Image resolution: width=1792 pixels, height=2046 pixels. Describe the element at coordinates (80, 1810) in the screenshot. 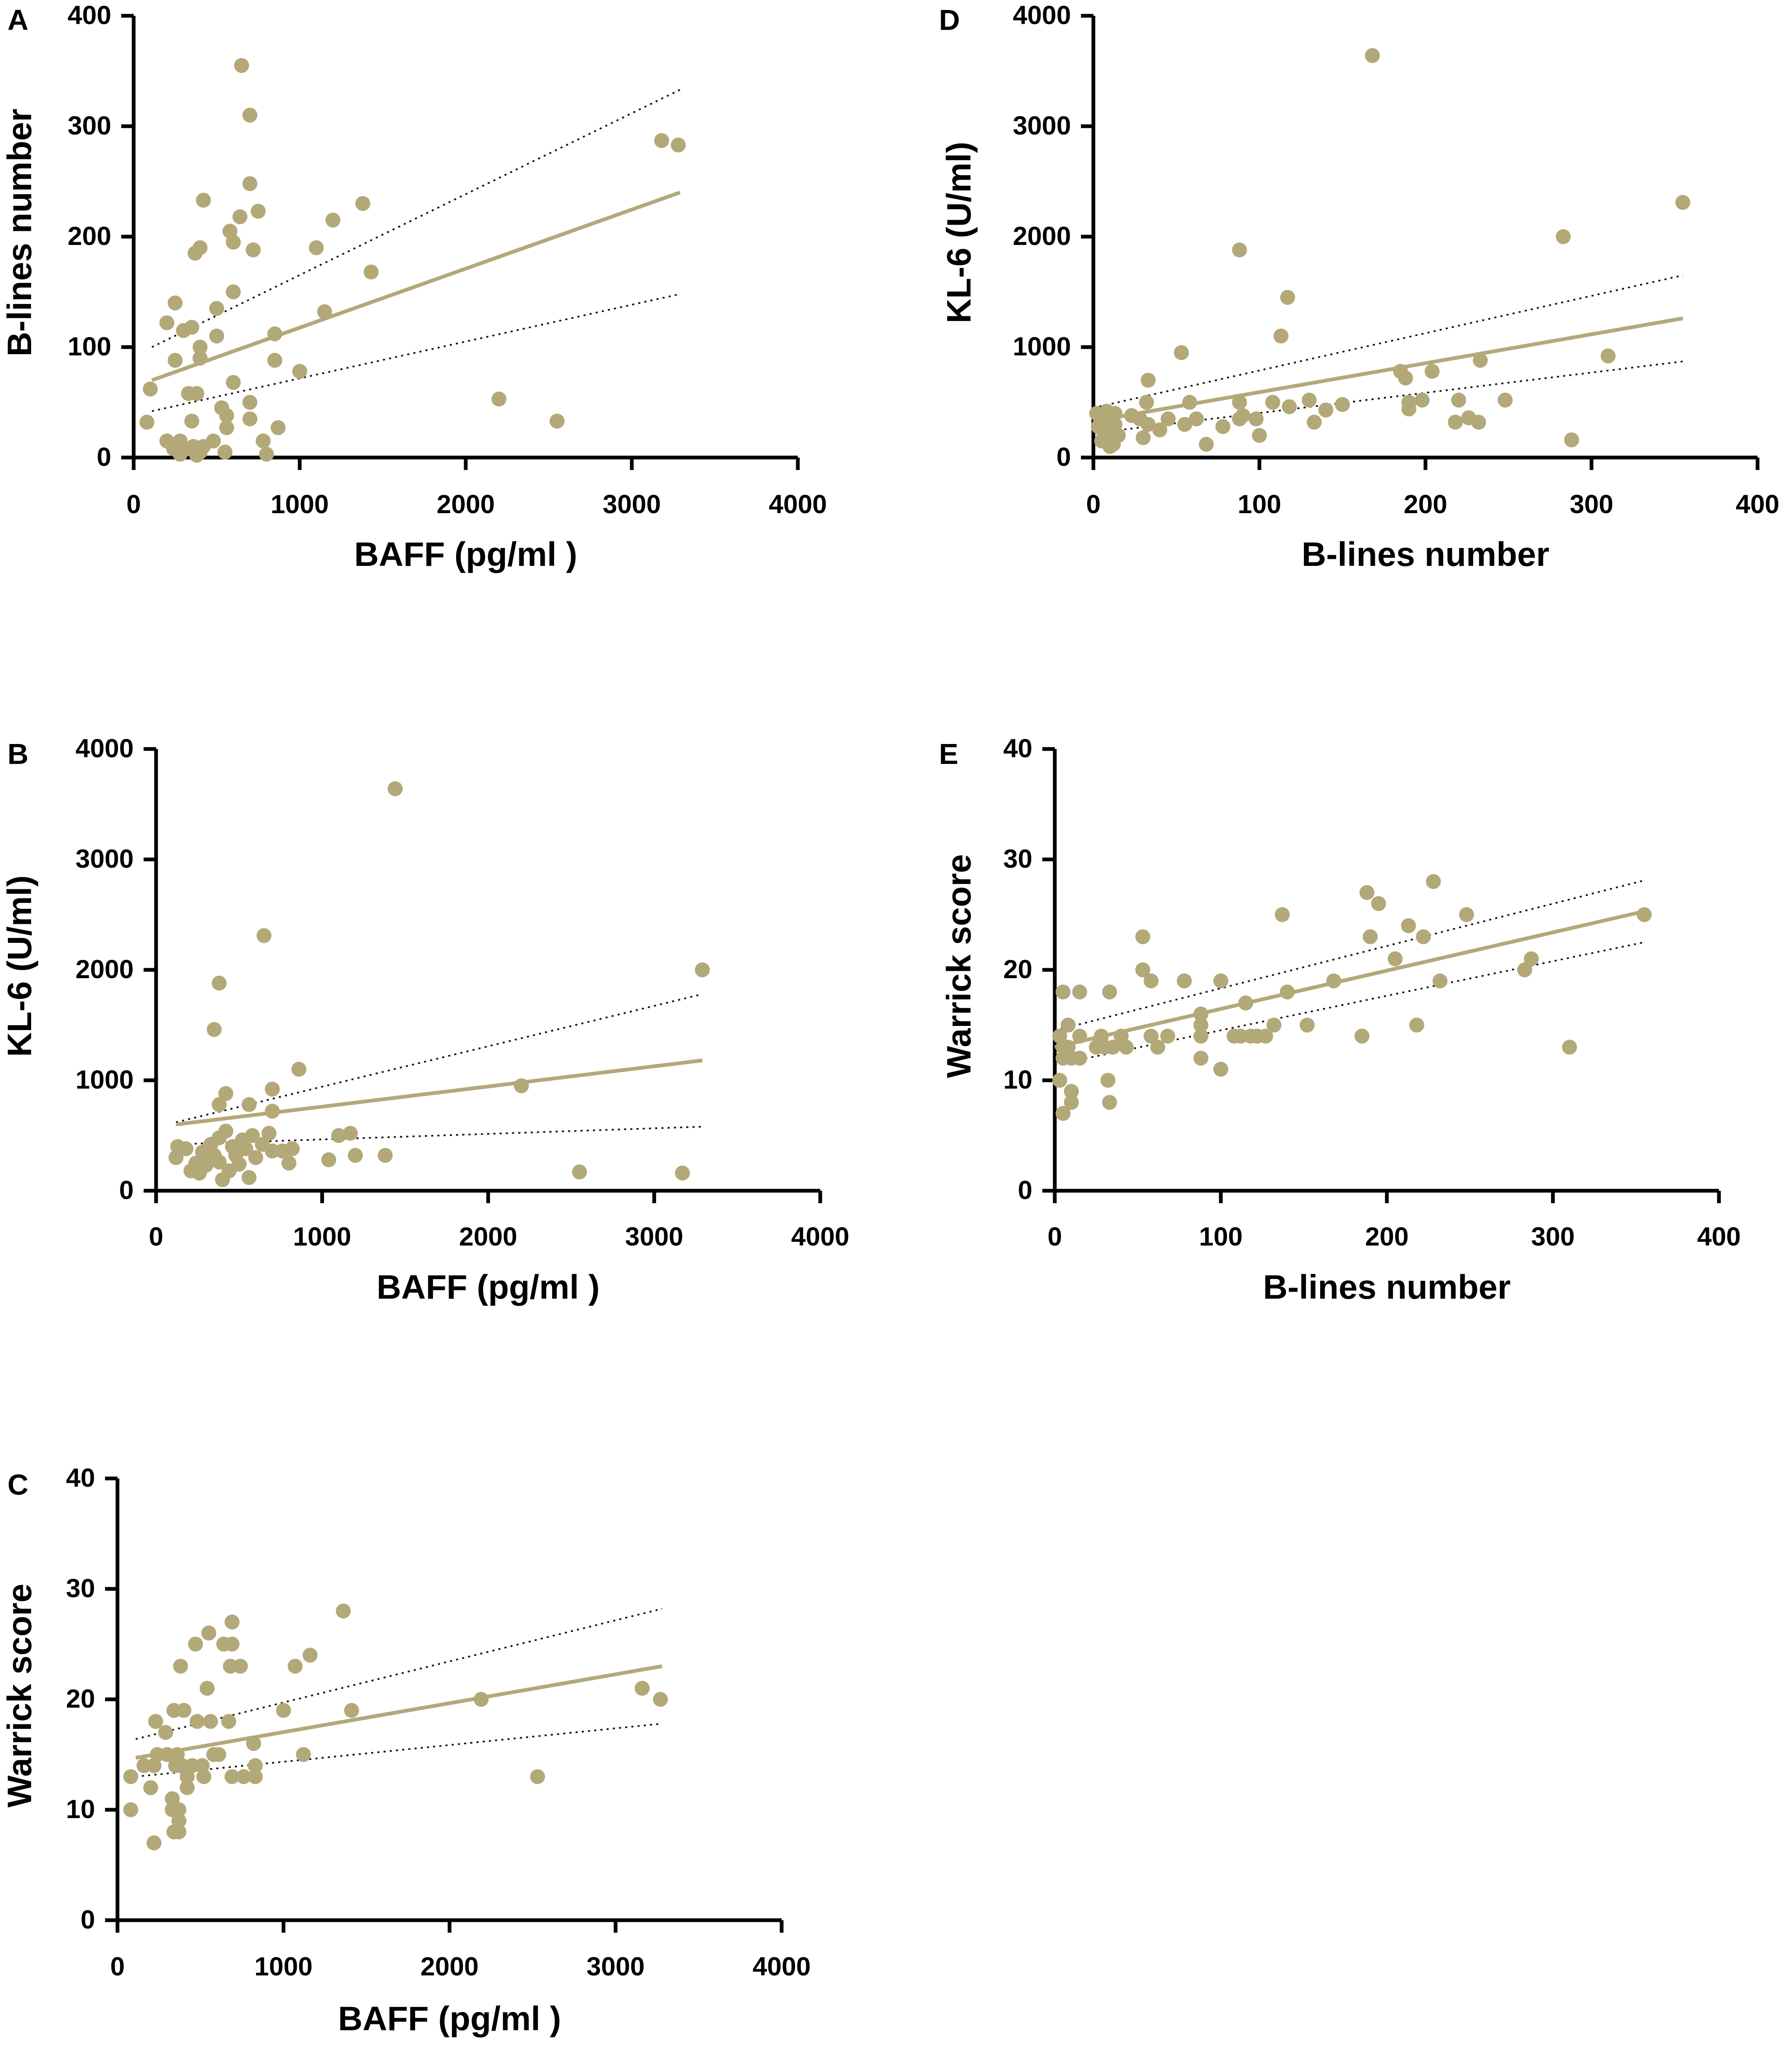

I see `y-tick-label: 10` at that location.